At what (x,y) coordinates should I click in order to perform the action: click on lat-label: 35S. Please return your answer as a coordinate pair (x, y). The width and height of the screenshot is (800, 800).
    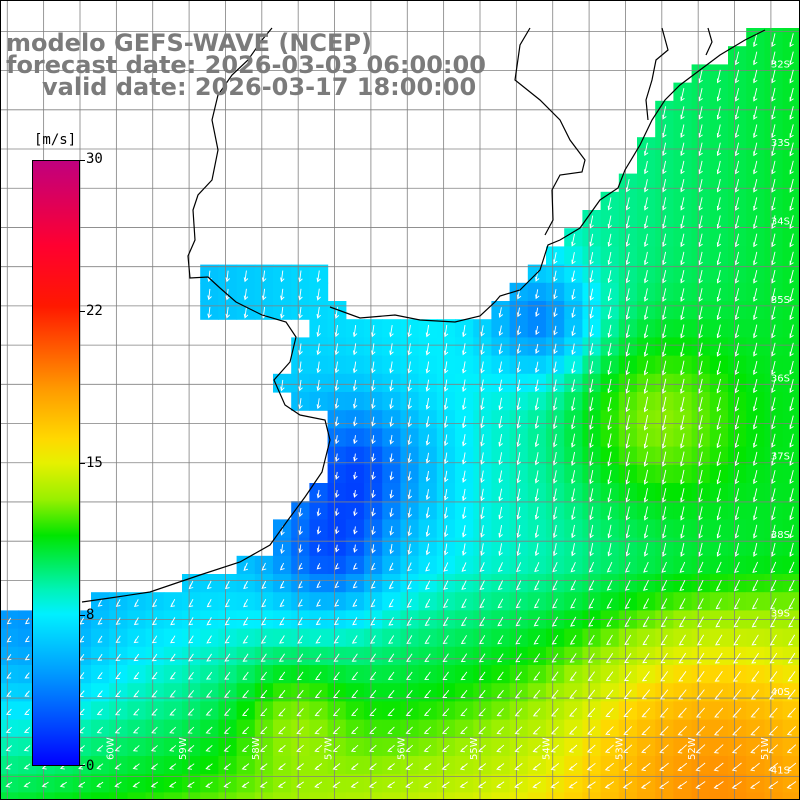
    Looking at the image, I should click on (780, 300).